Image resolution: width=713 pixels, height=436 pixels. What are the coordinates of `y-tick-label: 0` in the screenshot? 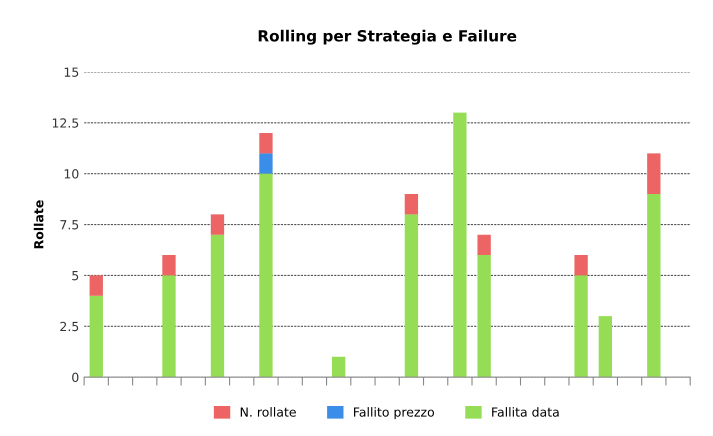 It's located at (75, 377).